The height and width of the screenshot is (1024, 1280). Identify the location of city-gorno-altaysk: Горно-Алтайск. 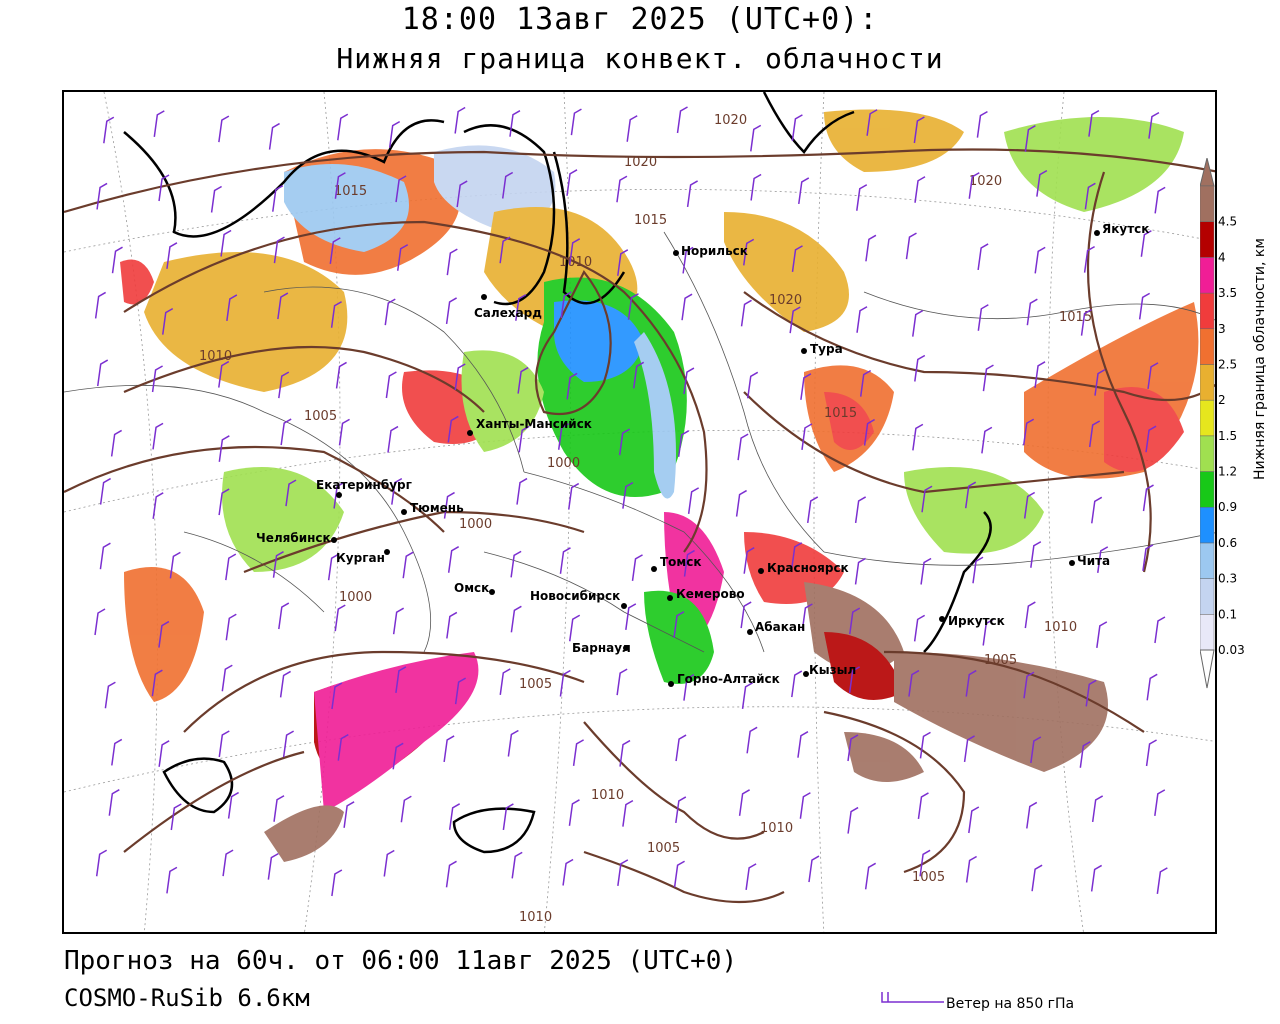
(724, 679).